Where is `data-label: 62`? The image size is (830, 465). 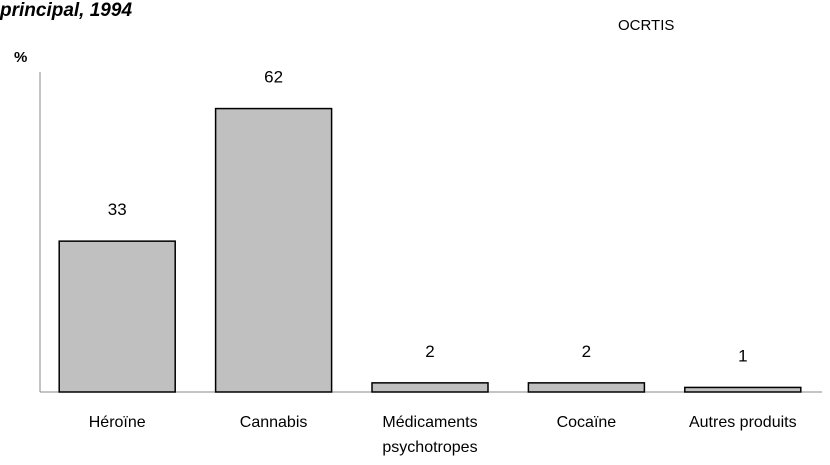 data-label: 62 is located at coordinates (273, 77).